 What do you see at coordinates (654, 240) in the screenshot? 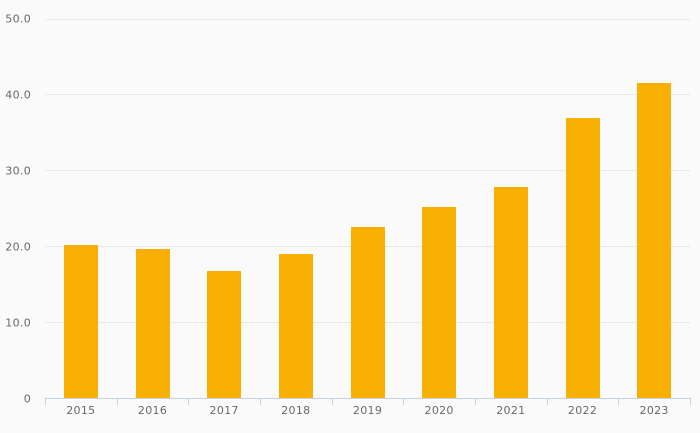
I see `bar-2023` at bounding box center [654, 240].